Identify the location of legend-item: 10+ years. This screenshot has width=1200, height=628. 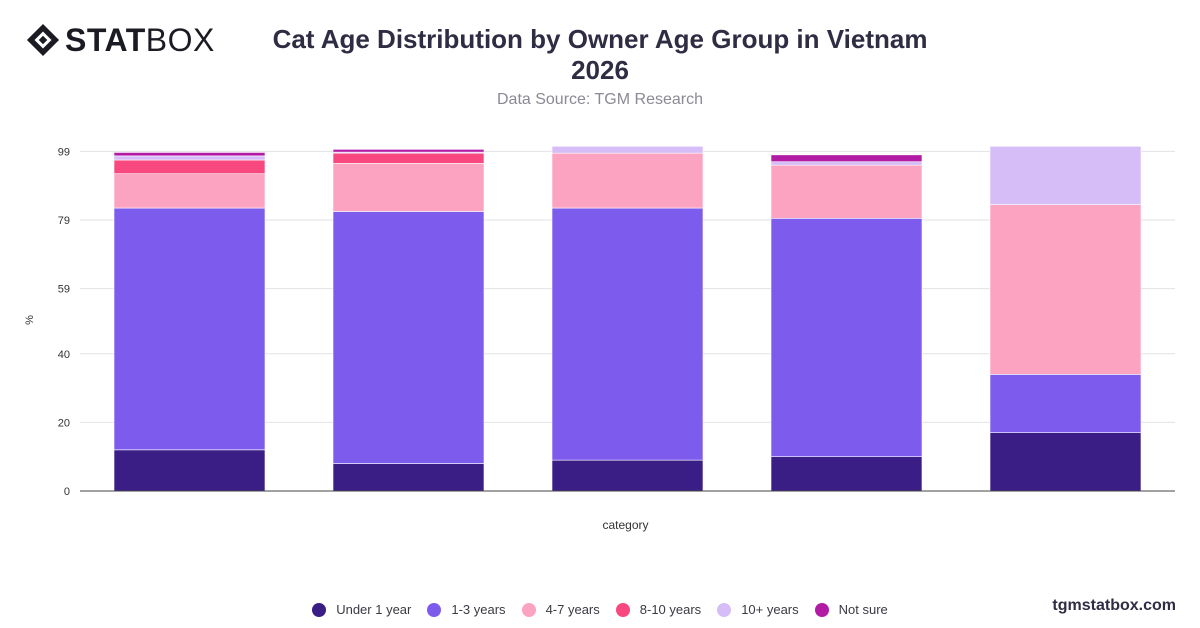
(758, 609).